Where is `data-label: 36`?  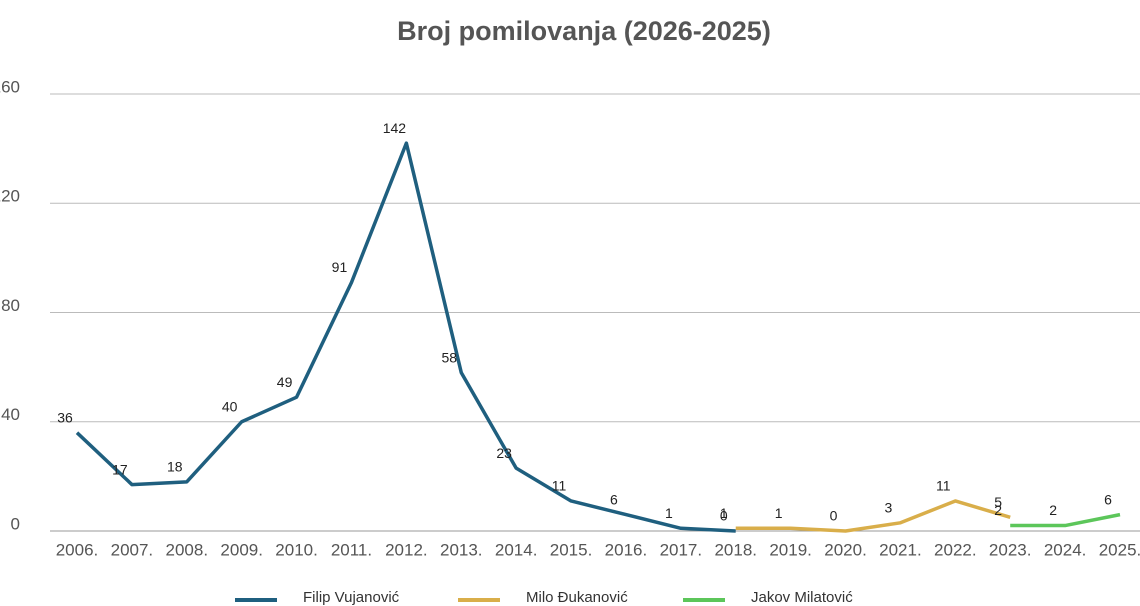 data-label: 36 is located at coordinates (65, 417).